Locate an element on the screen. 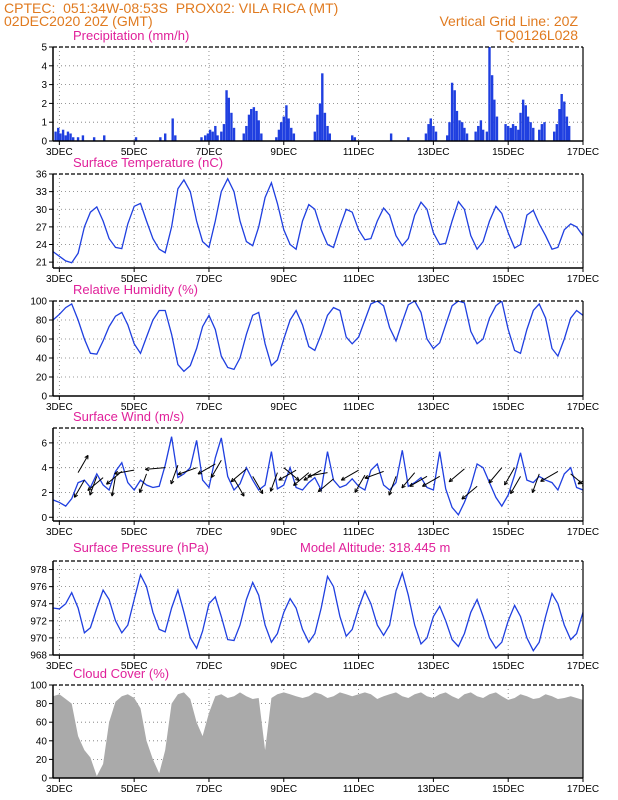 This screenshot has height=800, width=618. y-tick-label: 6 is located at coordinates (44, 443).